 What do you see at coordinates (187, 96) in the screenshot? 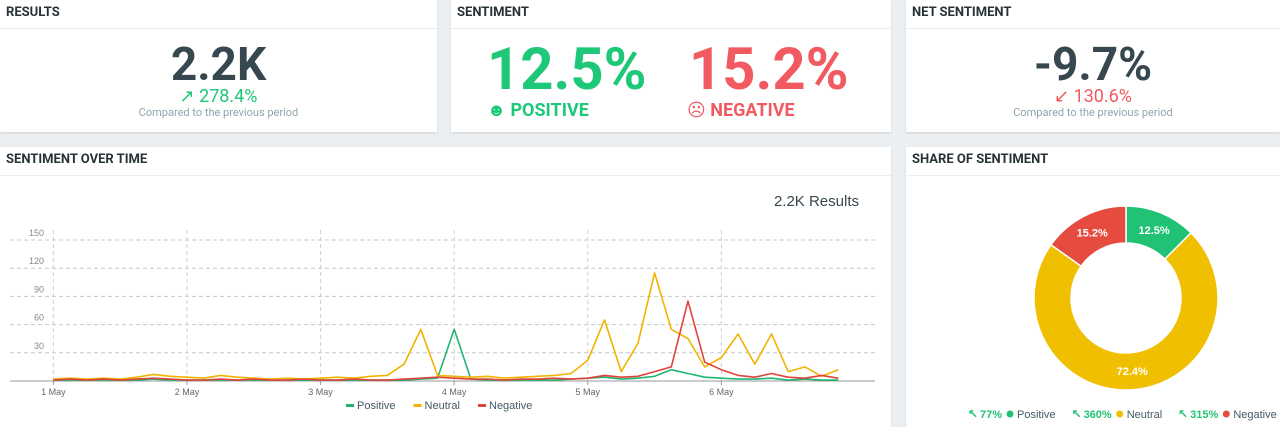
I see `arrow-up-icon: ↗` at bounding box center [187, 96].